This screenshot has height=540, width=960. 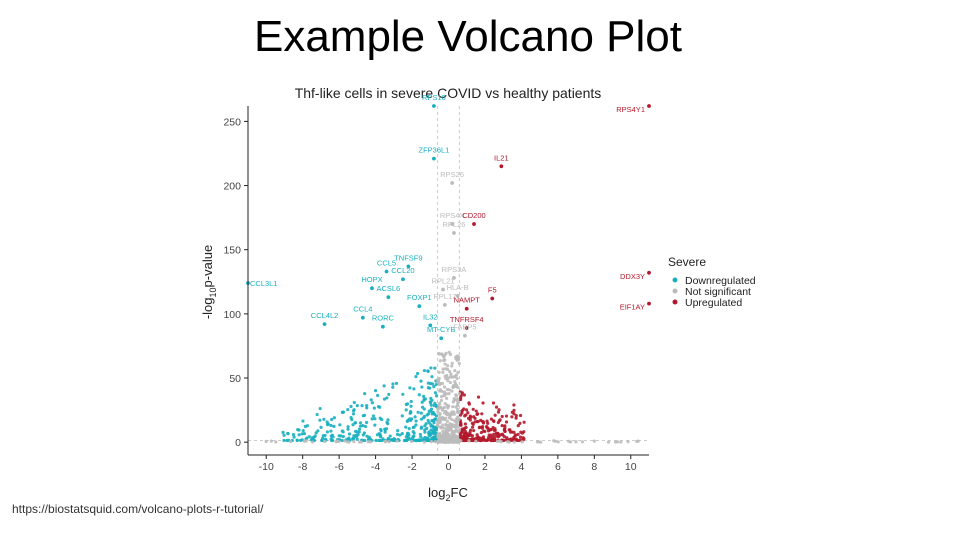 I want to click on y-axis-title: -log10p-value, so click(x=209, y=282).